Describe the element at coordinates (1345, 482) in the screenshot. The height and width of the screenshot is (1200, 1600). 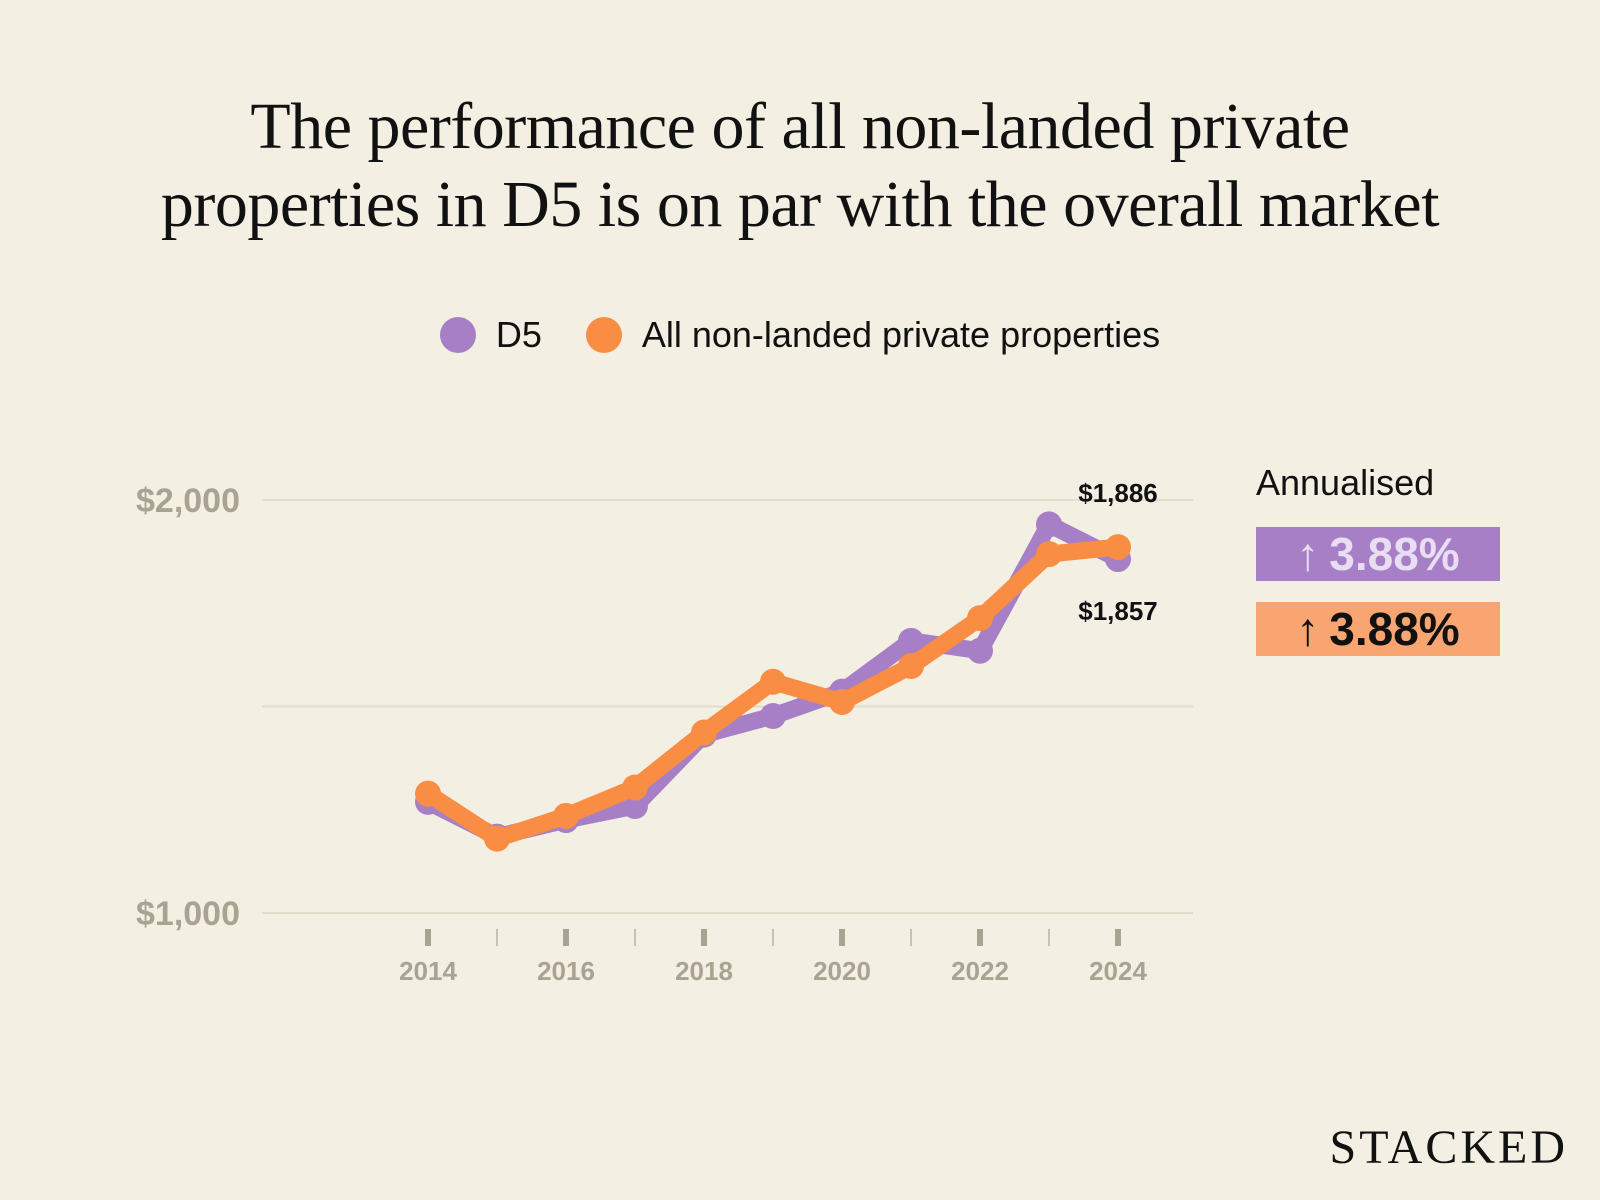
I see `annualised-label: Annualised` at that location.